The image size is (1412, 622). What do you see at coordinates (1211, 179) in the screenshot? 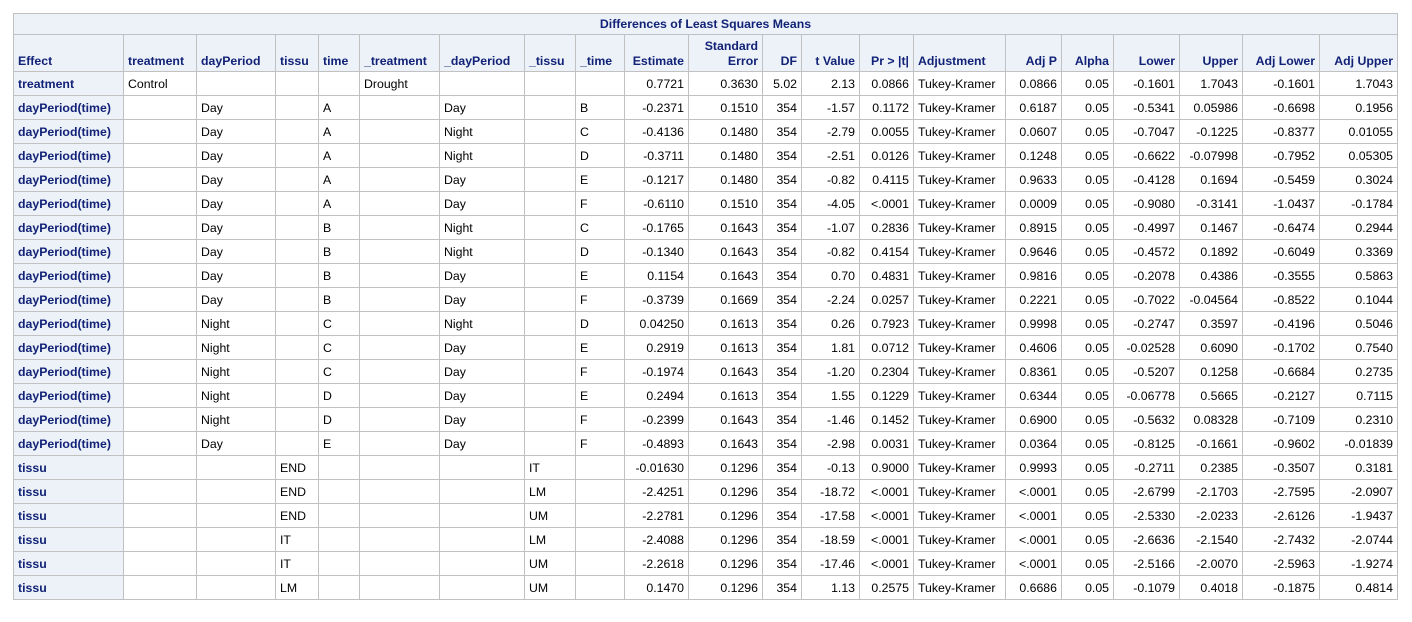
I see `cell-upper: 0.1694` at bounding box center [1211, 179].